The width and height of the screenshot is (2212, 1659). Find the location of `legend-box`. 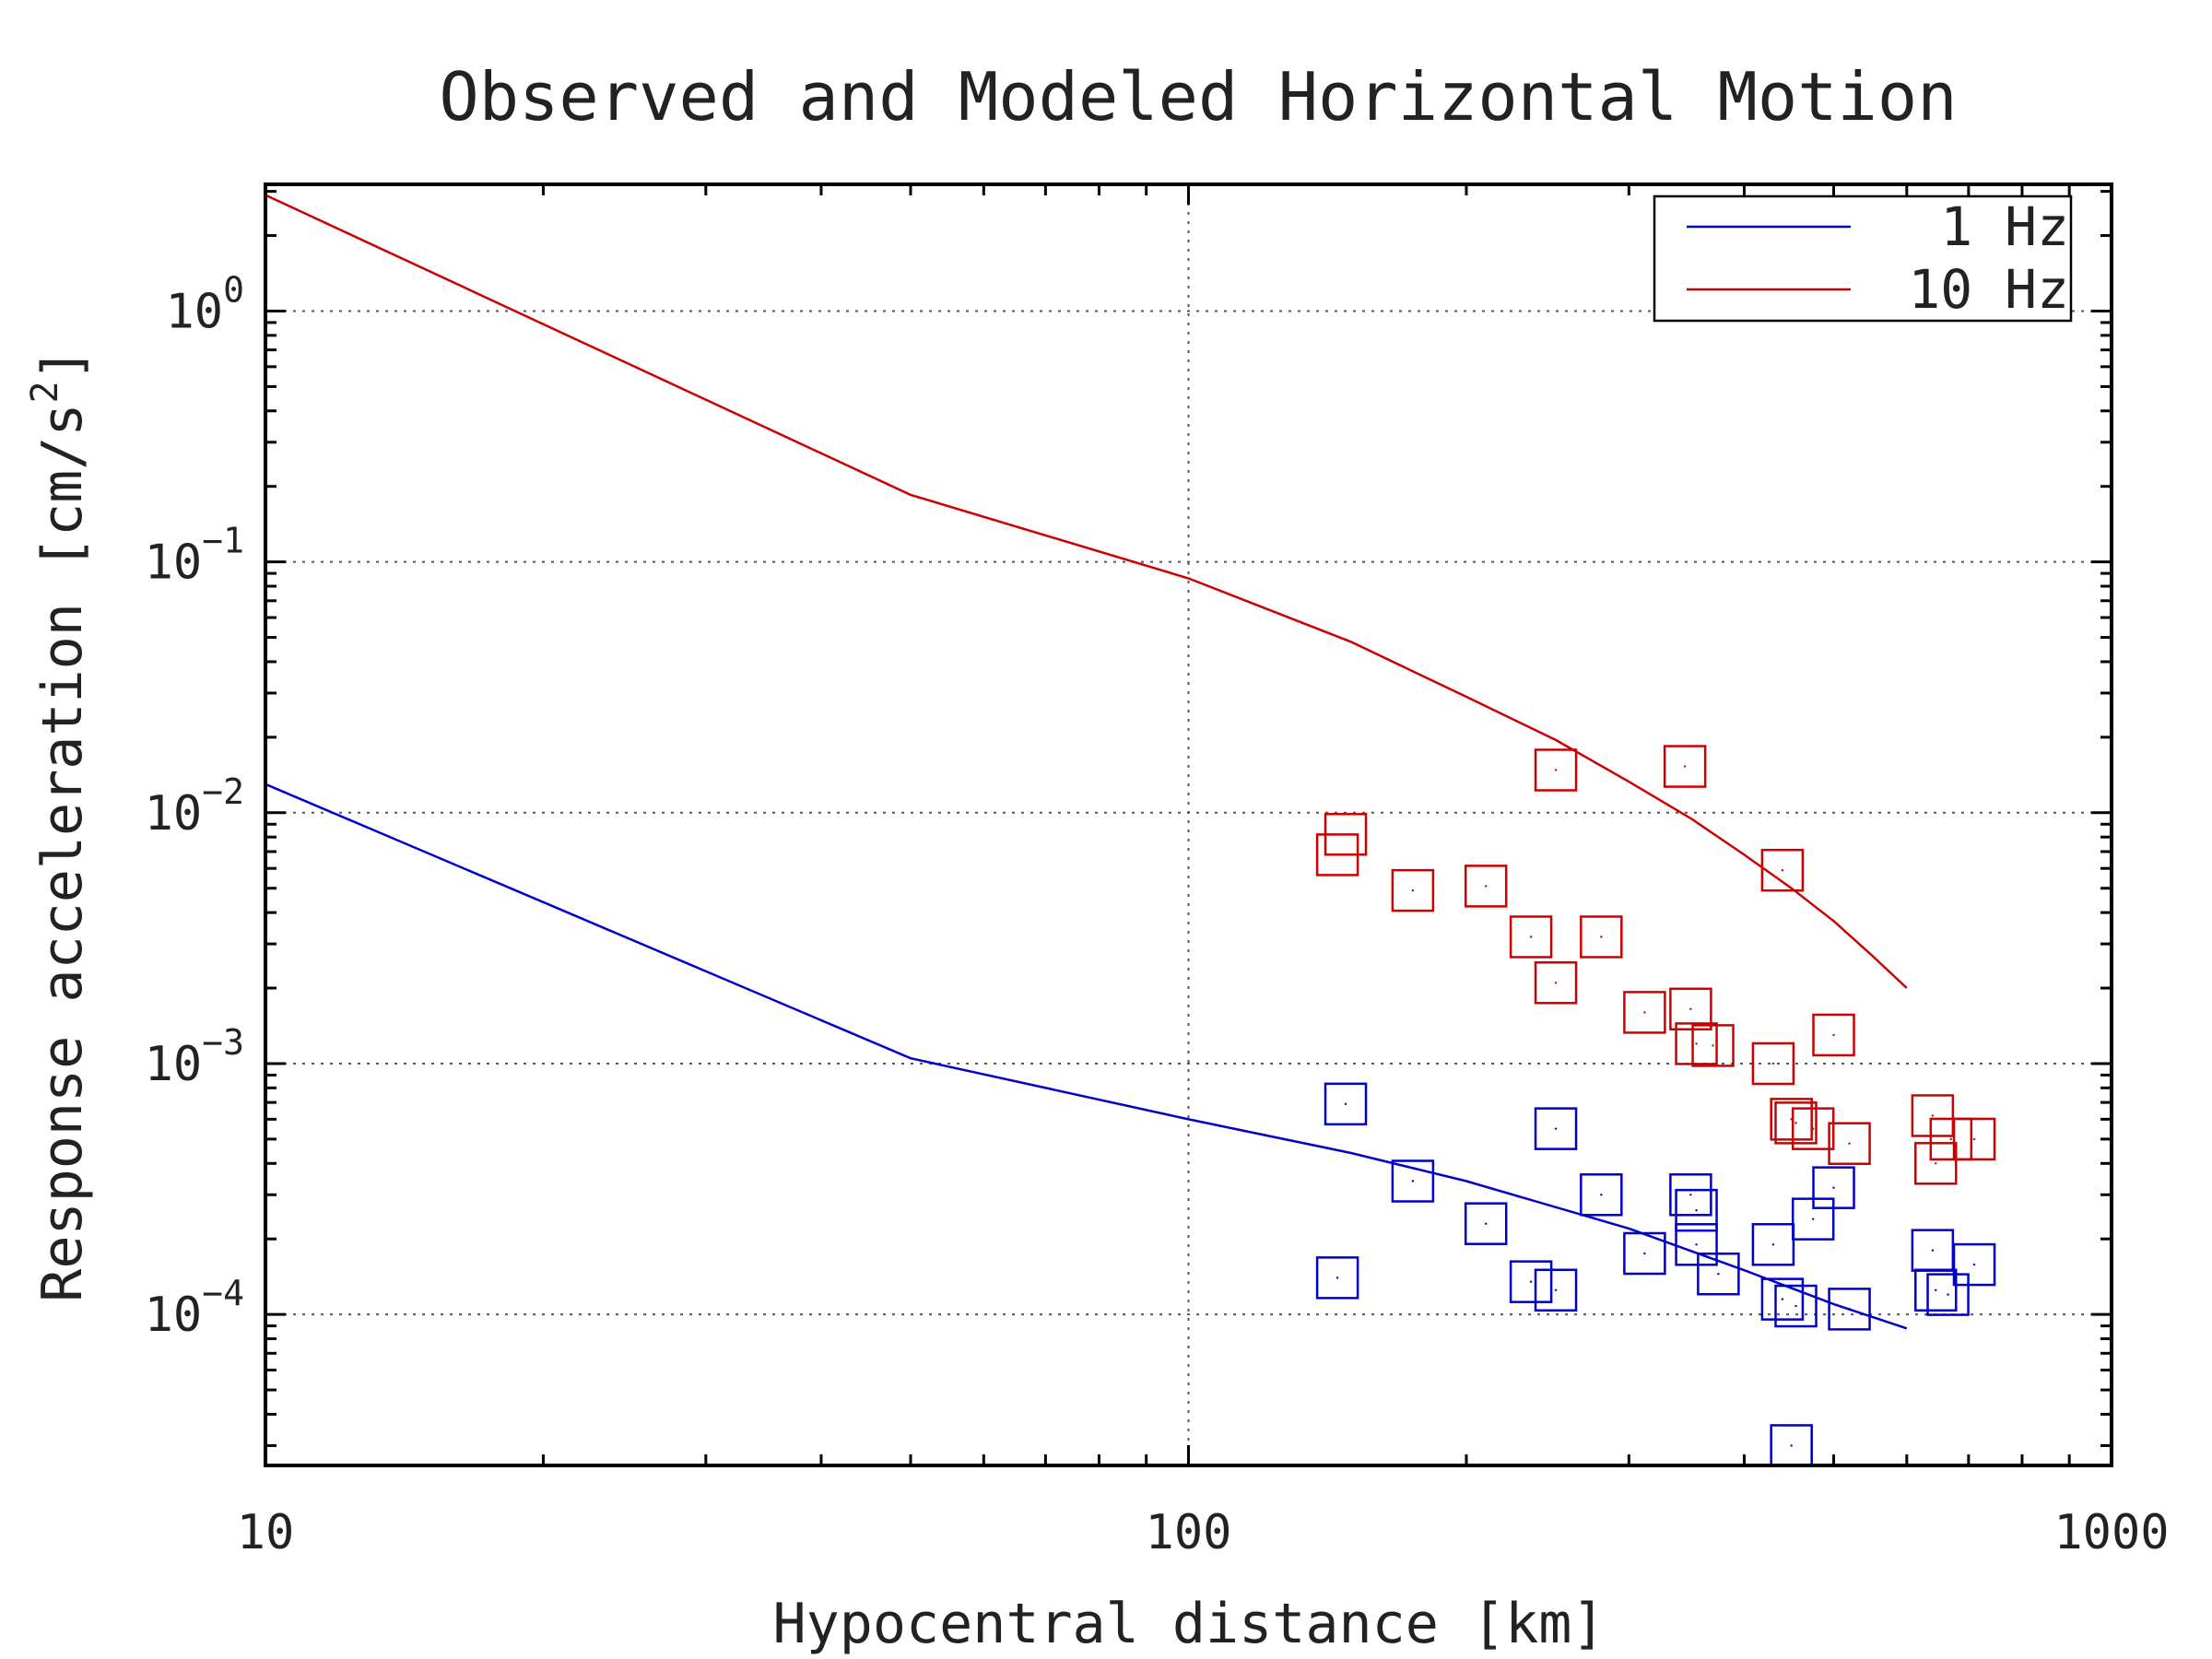

legend-box is located at coordinates (1863, 258).